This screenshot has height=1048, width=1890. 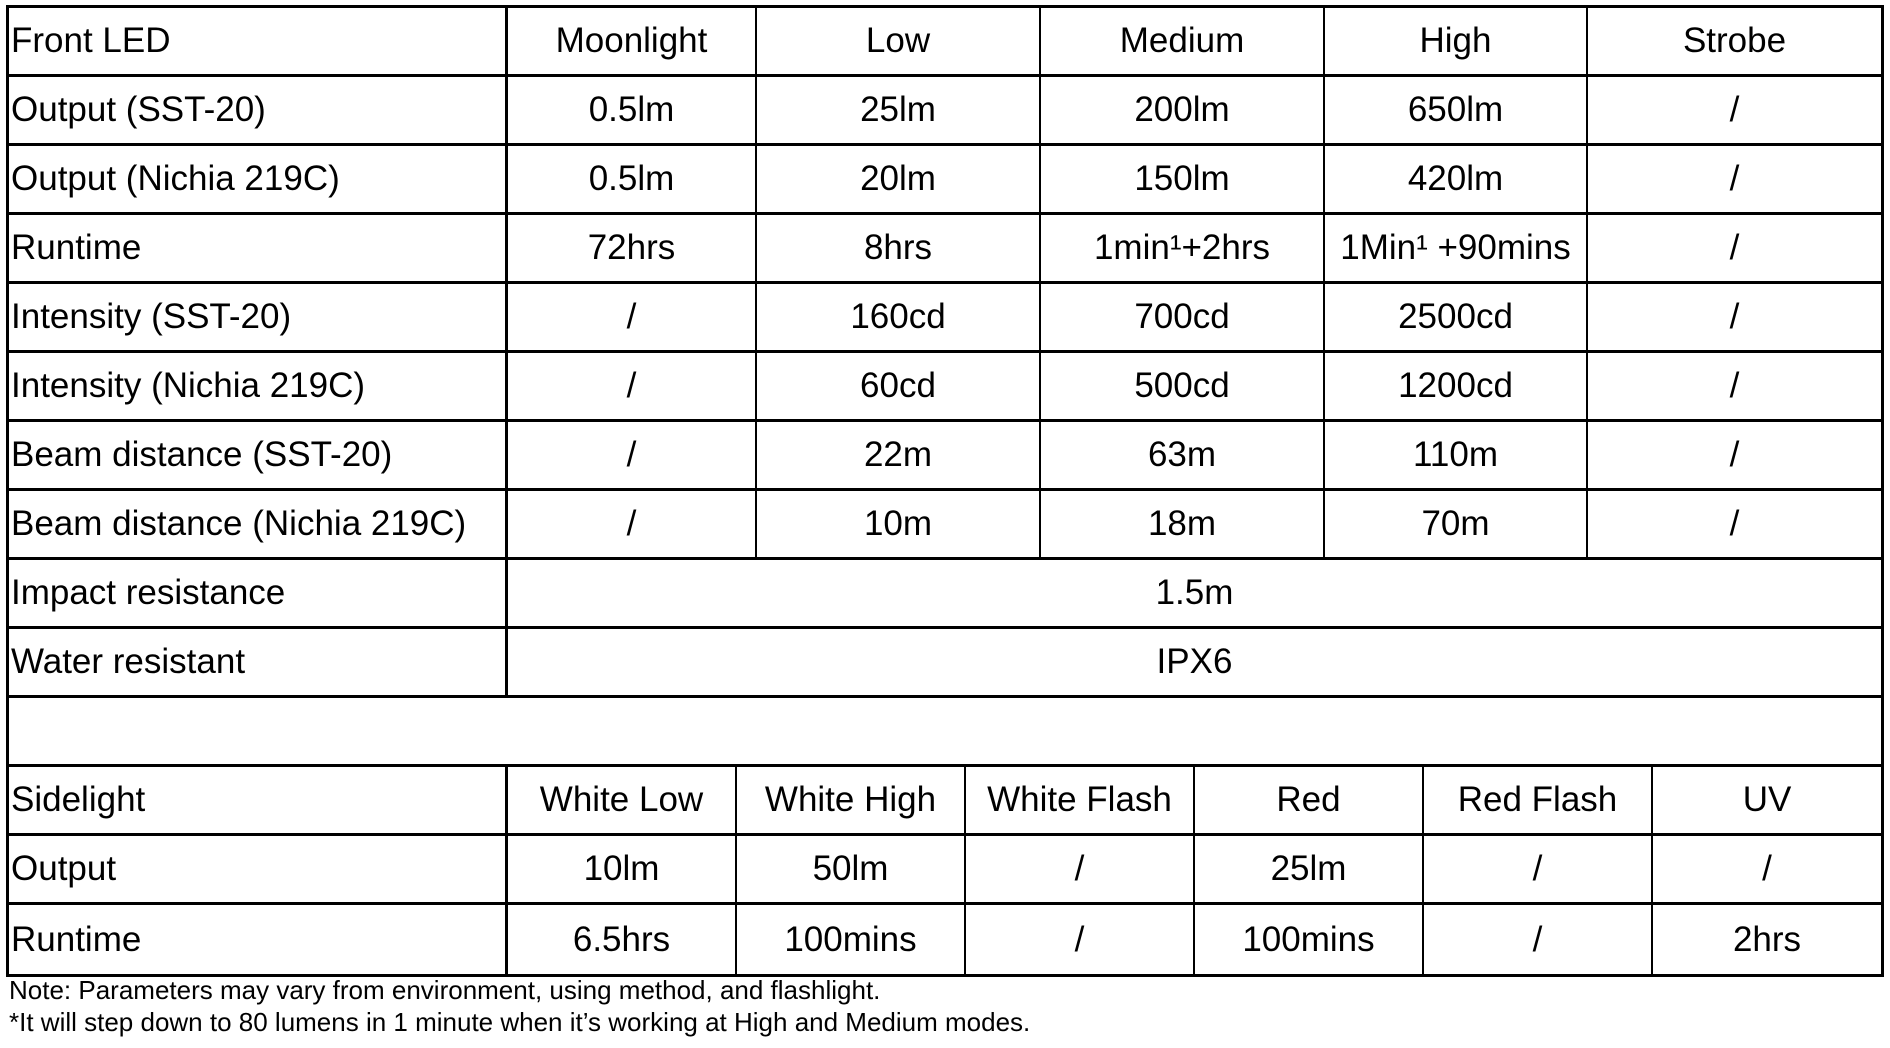 What do you see at coordinates (622, 800) in the screenshot?
I see `table-cell: White Low` at bounding box center [622, 800].